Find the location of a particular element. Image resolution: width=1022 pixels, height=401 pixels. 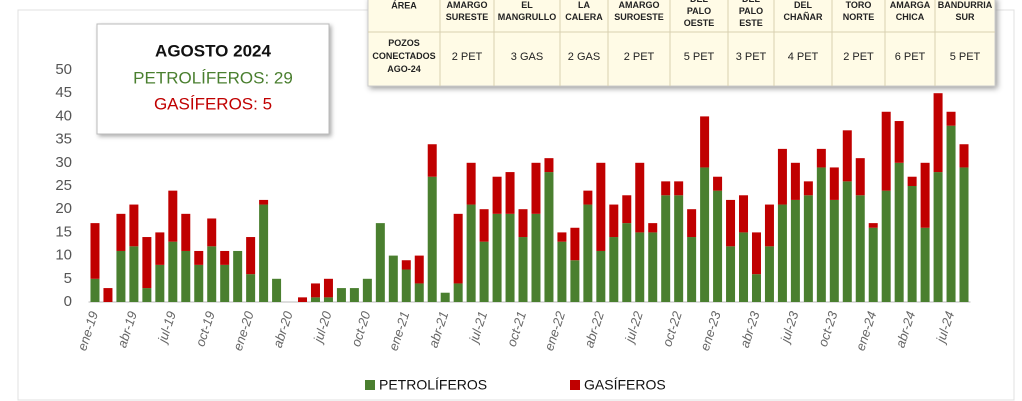

table-cell: 2 PET is located at coordinates (858, 57).